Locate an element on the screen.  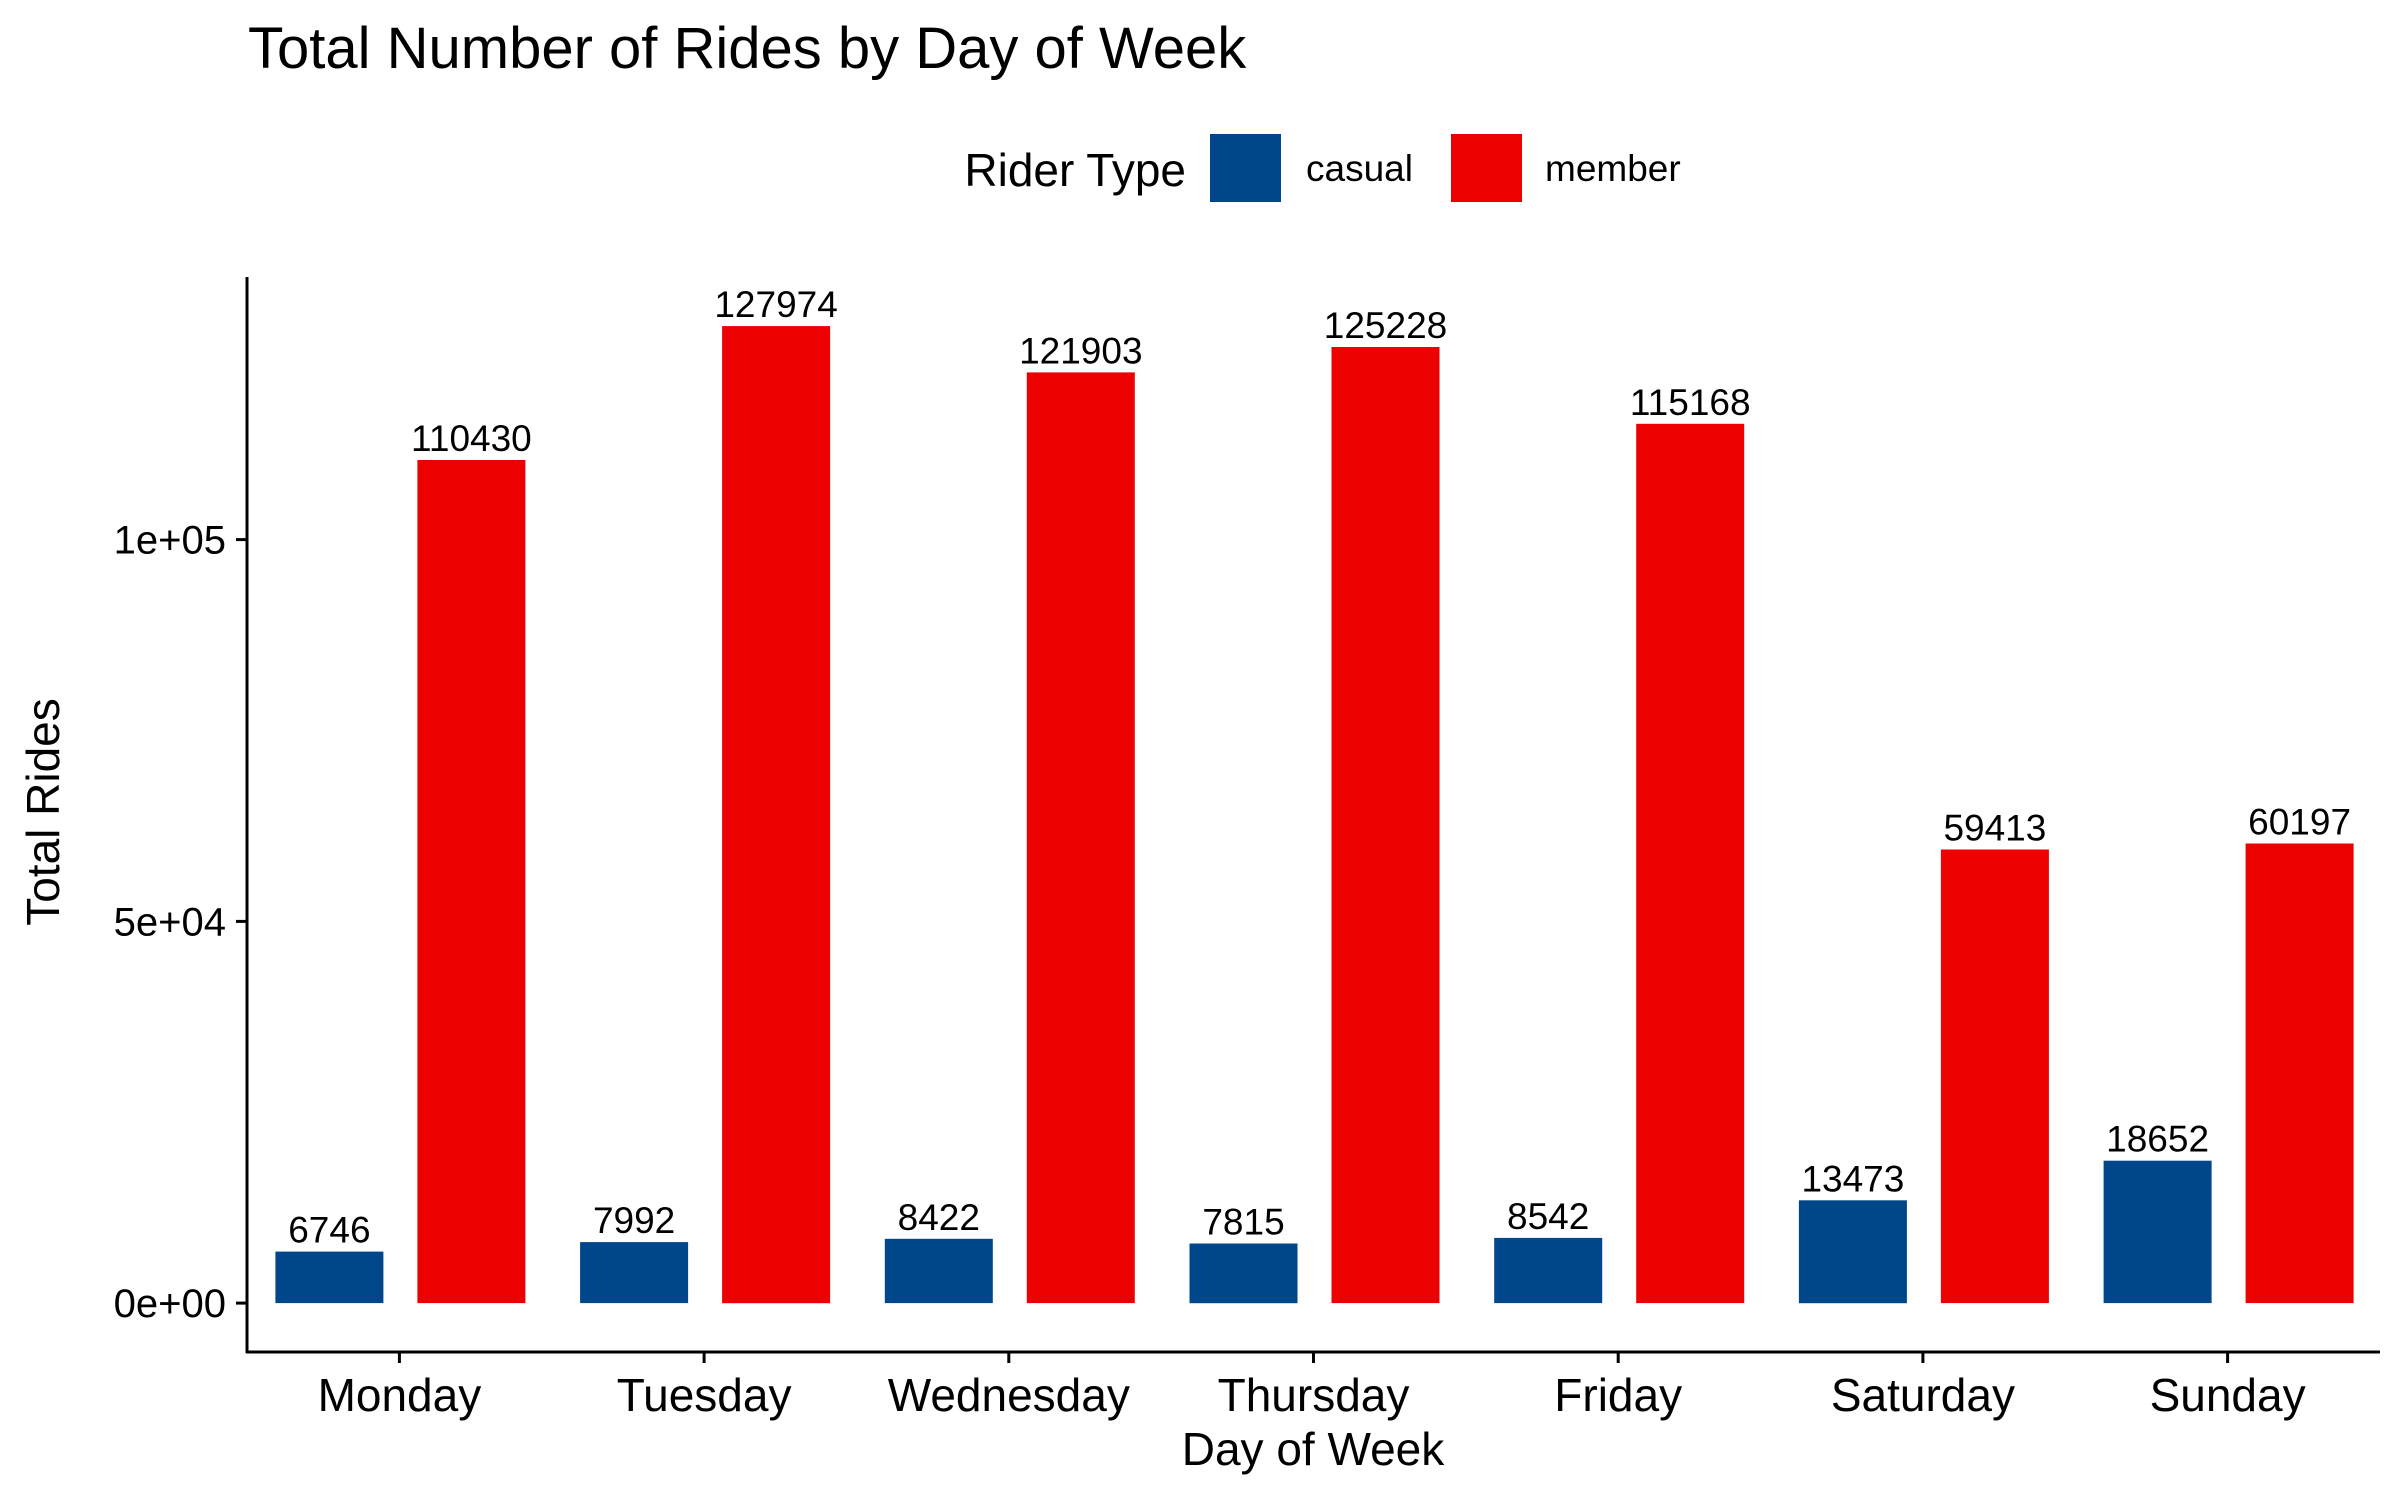
bar-member-thursday is located at coordinates (1385, 825).